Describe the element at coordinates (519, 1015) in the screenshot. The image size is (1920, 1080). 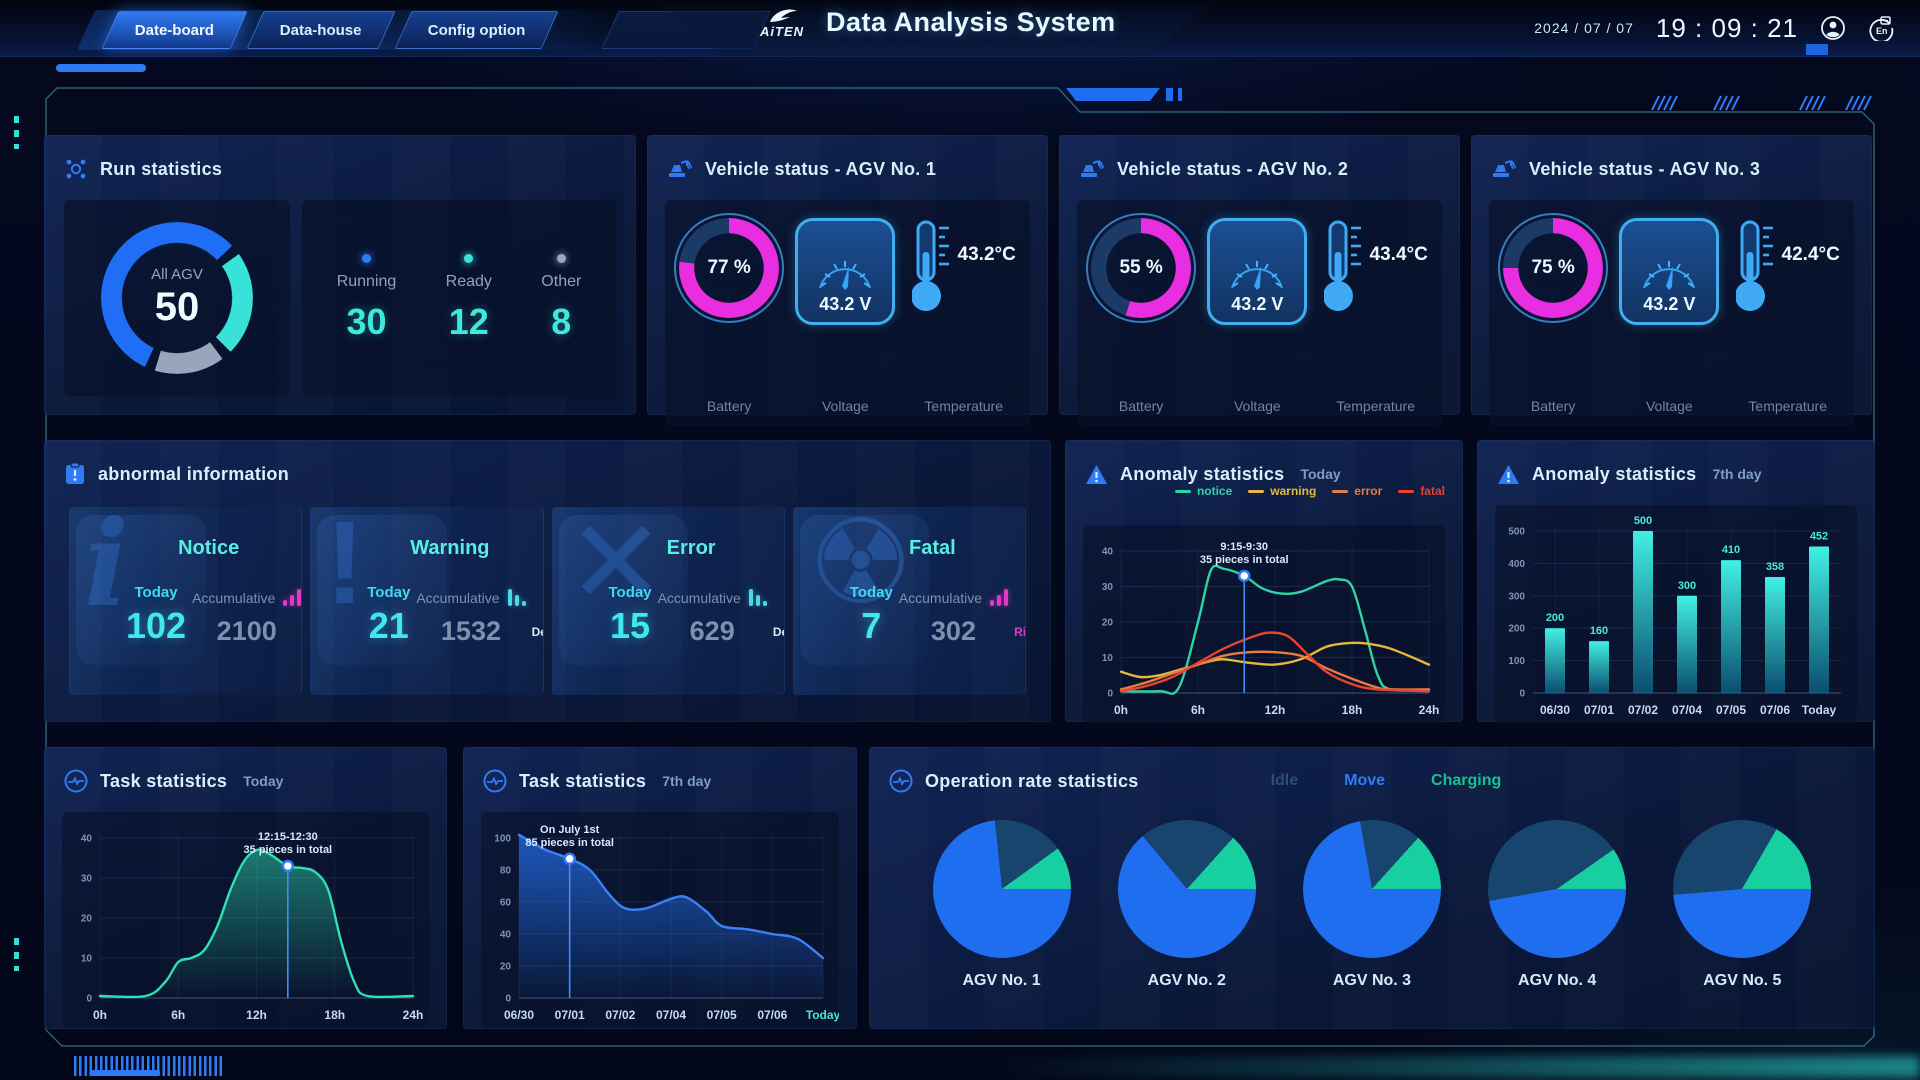
I see `svg-text: 06/30` at that location.